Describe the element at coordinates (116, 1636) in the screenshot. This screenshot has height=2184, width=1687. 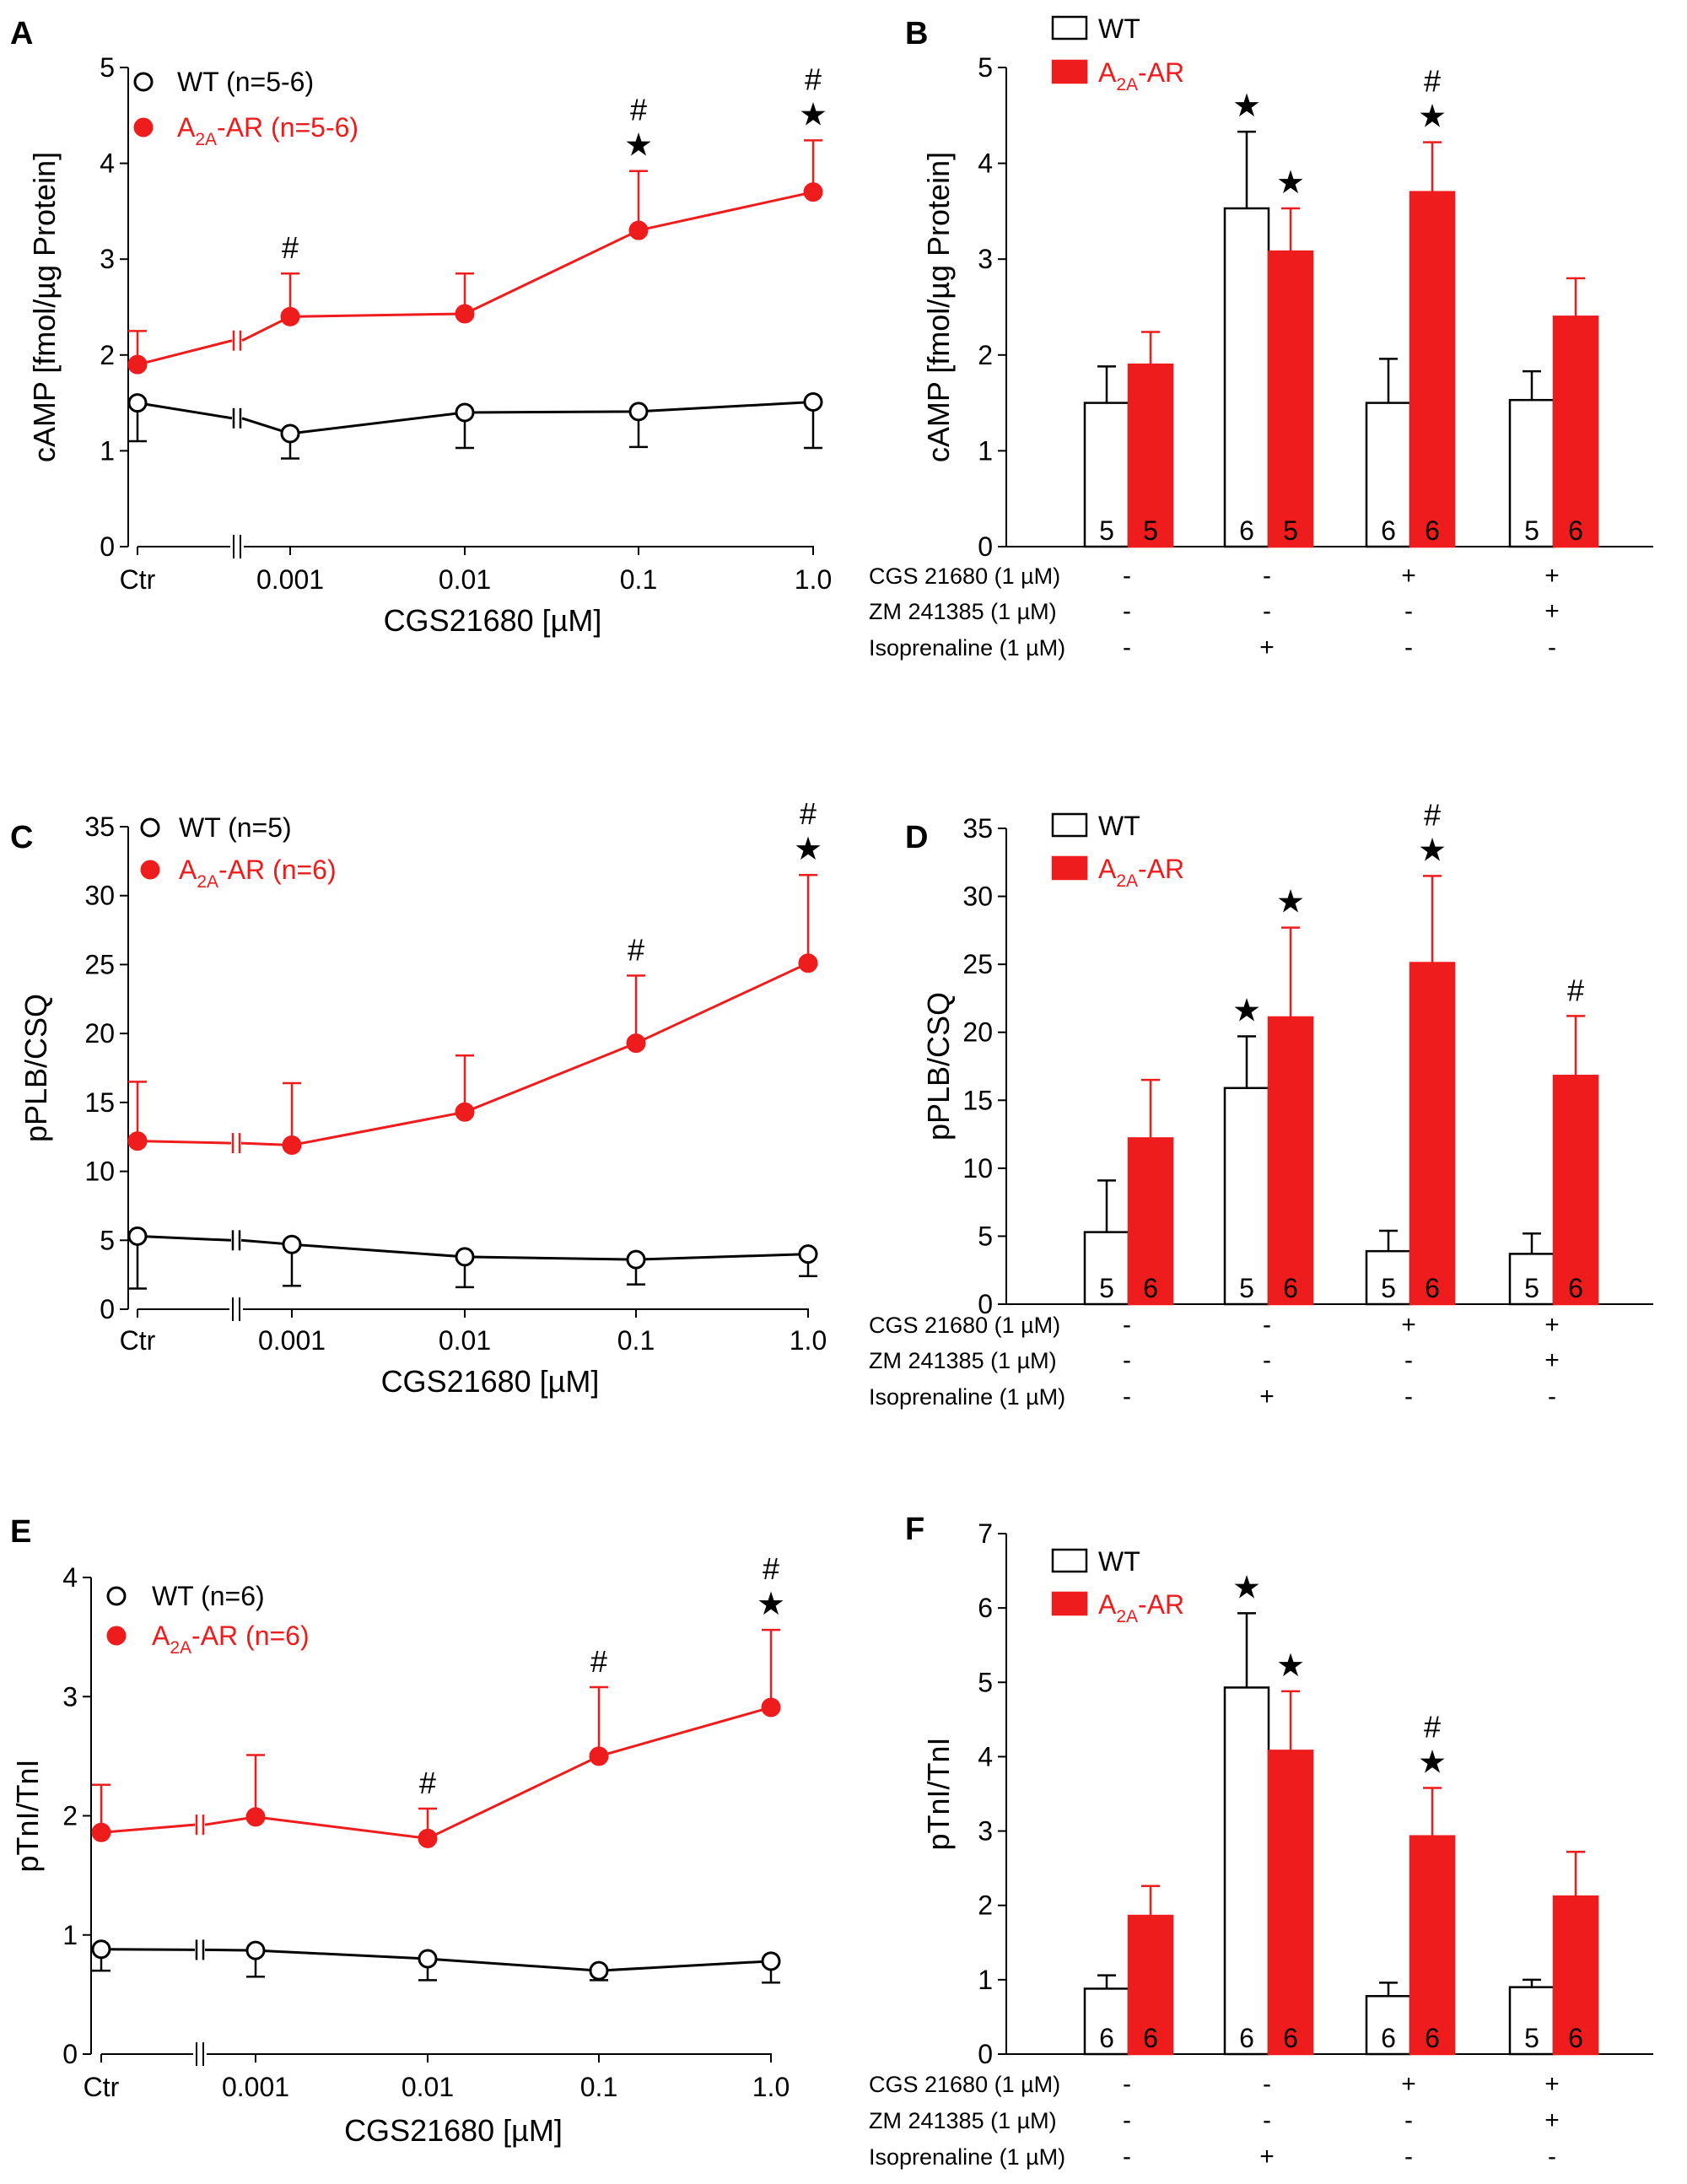
I see `legend-a2a-marker` at that location.